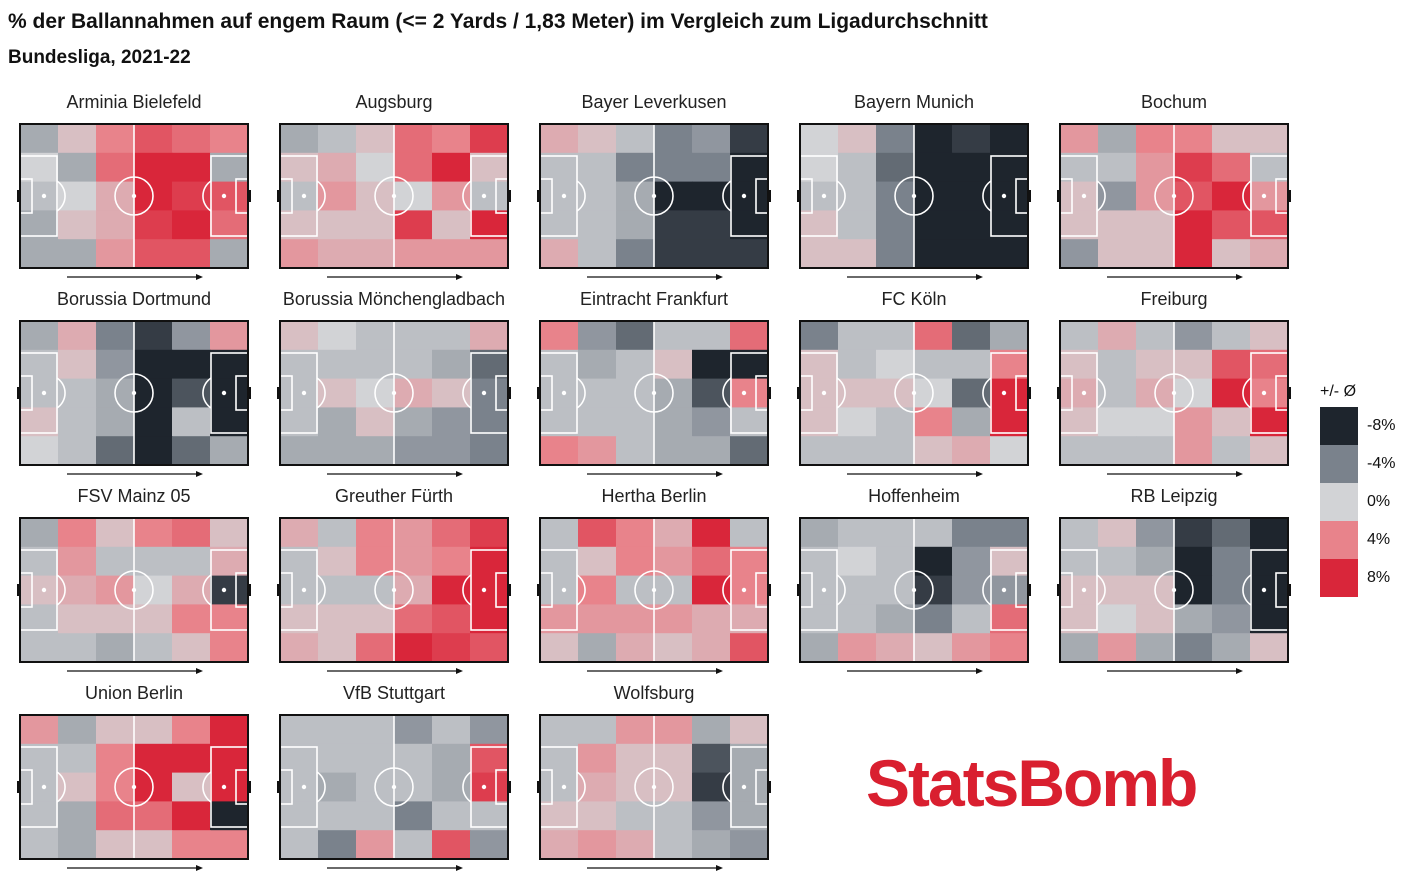 This screenshot has width=1418, height=892. Describe the element at coordinates (18, 393) in the screenshot. I see `goal-left` at that location.